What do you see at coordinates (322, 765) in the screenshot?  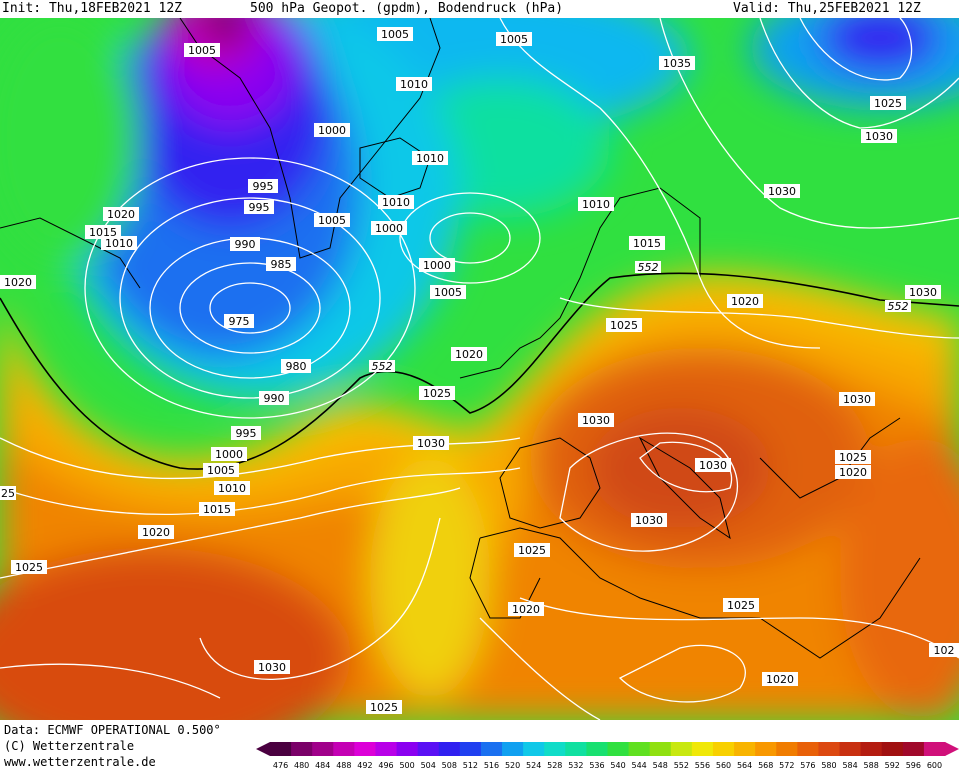 I see `scale-tick-label: 484` at bounding box center [322, 765].